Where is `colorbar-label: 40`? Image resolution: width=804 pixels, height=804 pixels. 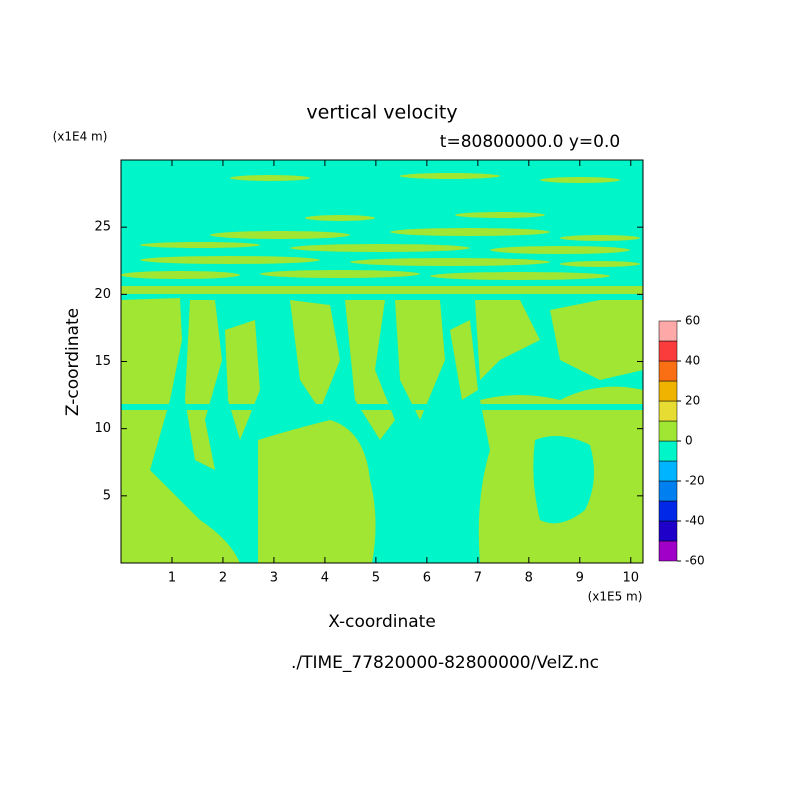
colorbar-label: 40 is located at coordinates (692, 361).